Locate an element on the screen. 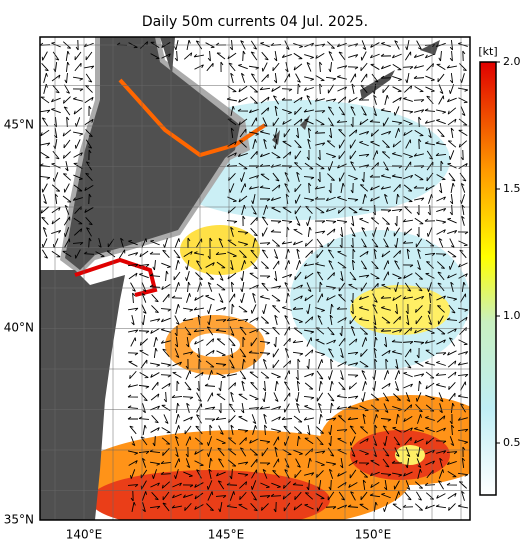  lon-label: 150°E is located at coordinates (373, 535).